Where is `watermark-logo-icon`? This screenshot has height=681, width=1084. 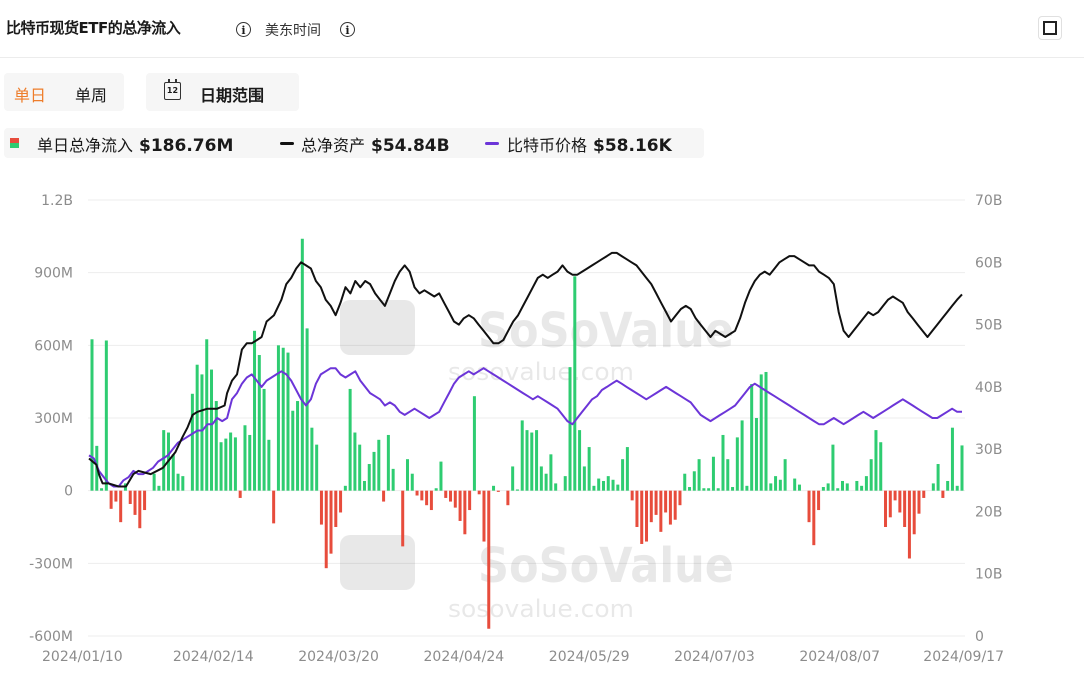 watermark-logo-icon is located at coordinates (377, 327).